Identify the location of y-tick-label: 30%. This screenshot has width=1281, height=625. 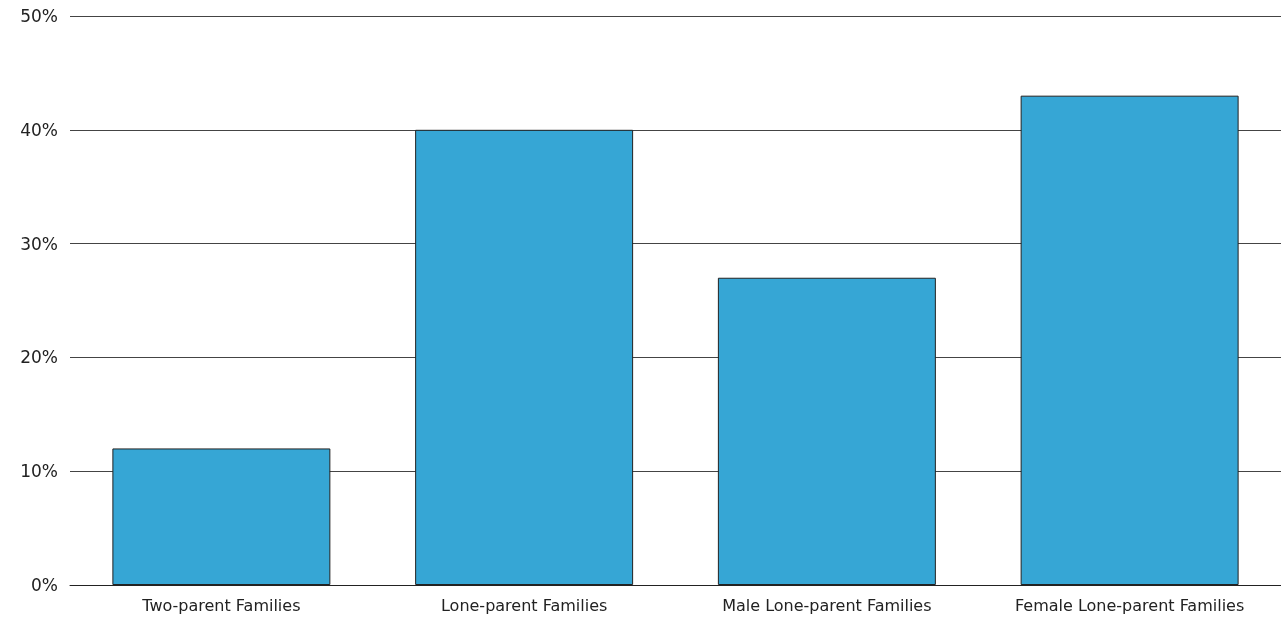
(39, 243).